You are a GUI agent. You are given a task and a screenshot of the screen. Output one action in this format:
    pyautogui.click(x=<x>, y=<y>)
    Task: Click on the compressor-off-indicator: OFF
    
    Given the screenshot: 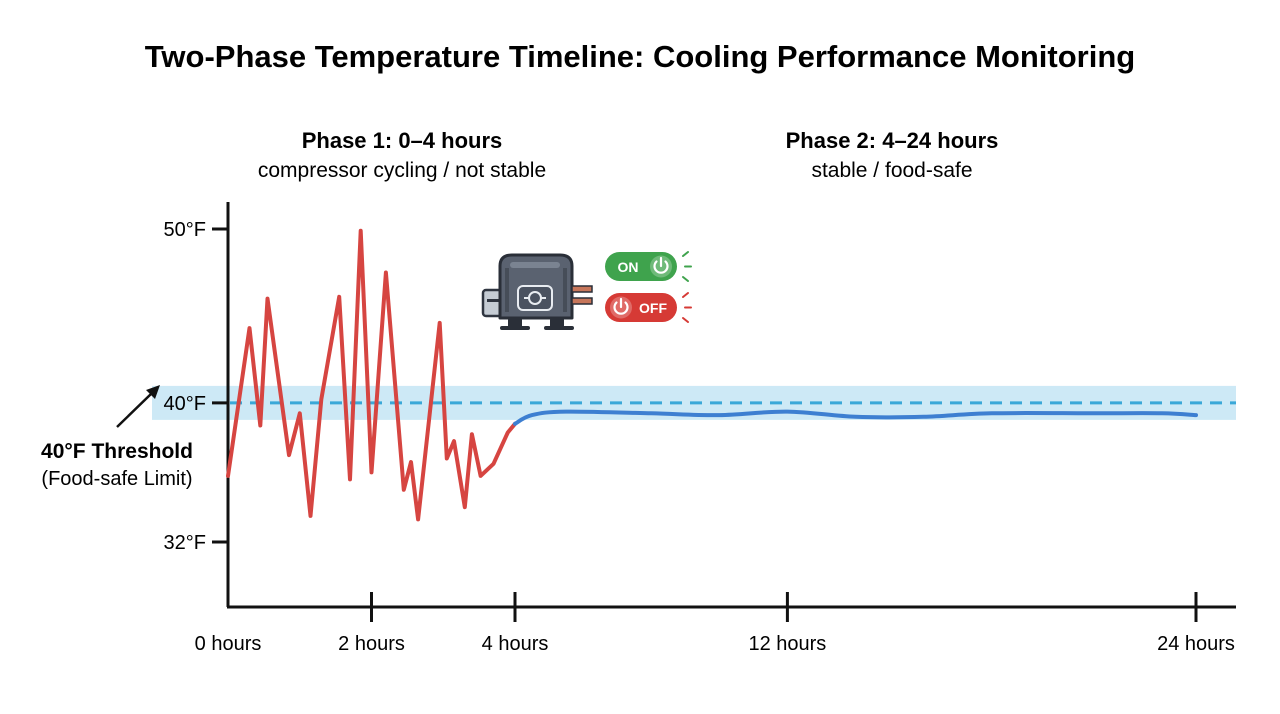 What is the action you would take?
    pyautogui.click(x=648, y=307)
    